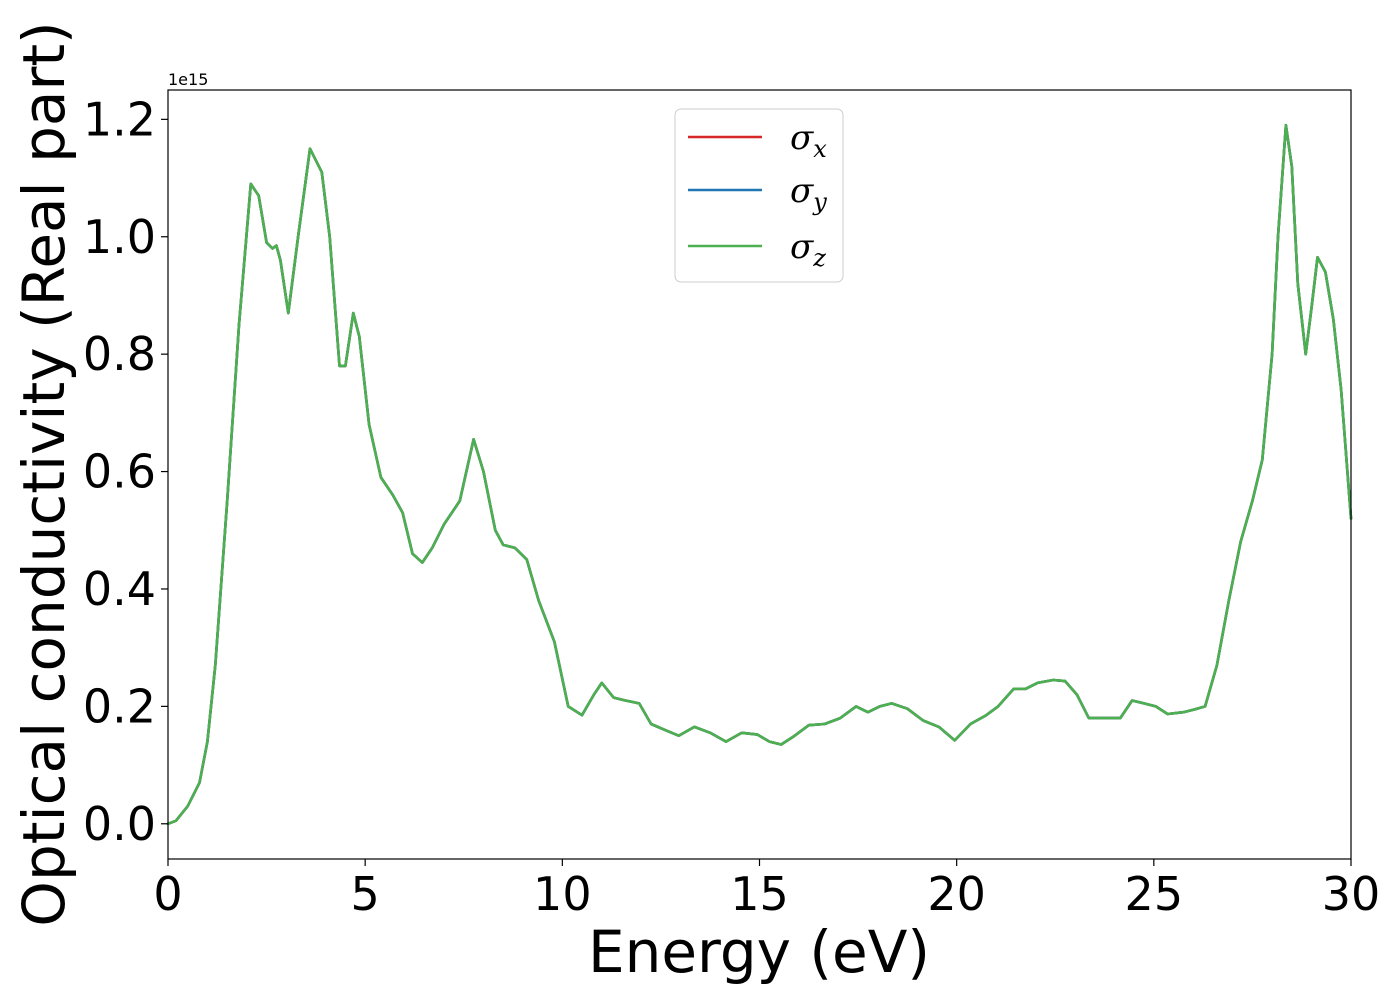 This screenshot has height=1000, width=1400. What do you see at coordinates (562, 894) in the screenshot?
I see `x-tick-label: 10` at bounding box center [562, 894].